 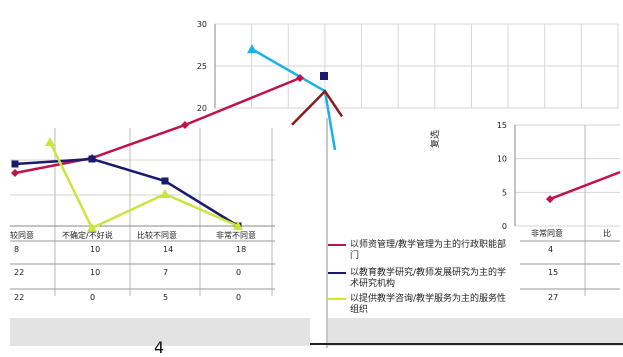 I want to click on table-cell: 14, so click(x=168, y=249).